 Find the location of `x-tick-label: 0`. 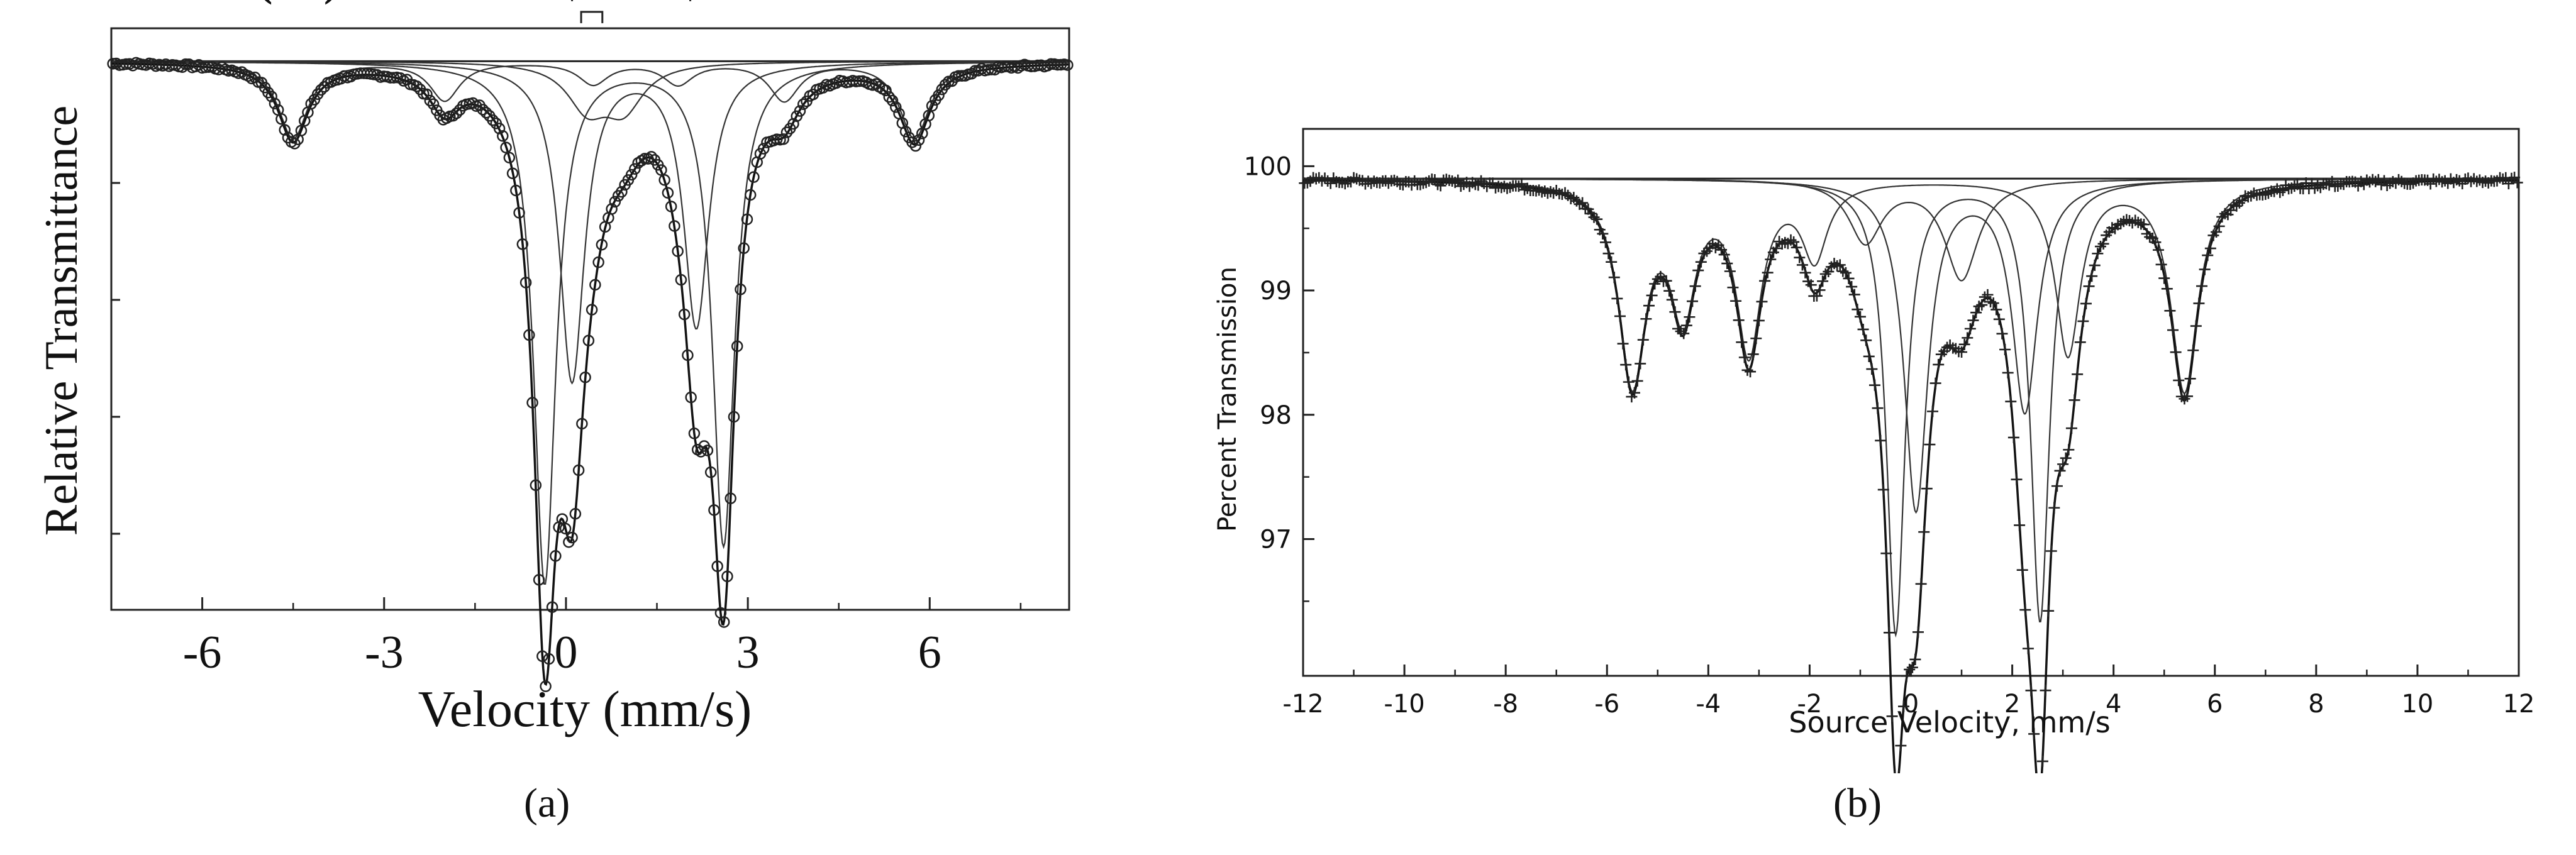

x-tick-label: 0 is located at coordinates (565, 652).